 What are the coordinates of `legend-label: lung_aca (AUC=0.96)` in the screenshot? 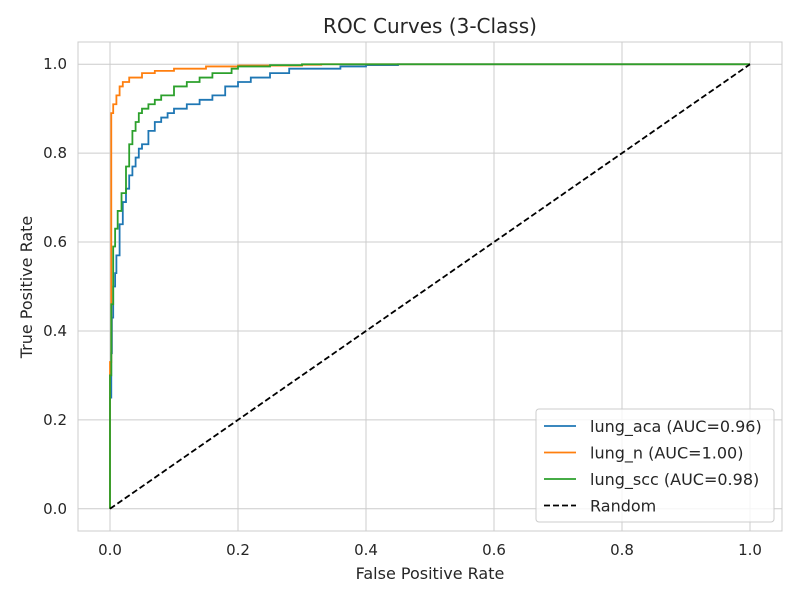 It's located at (676, 427).